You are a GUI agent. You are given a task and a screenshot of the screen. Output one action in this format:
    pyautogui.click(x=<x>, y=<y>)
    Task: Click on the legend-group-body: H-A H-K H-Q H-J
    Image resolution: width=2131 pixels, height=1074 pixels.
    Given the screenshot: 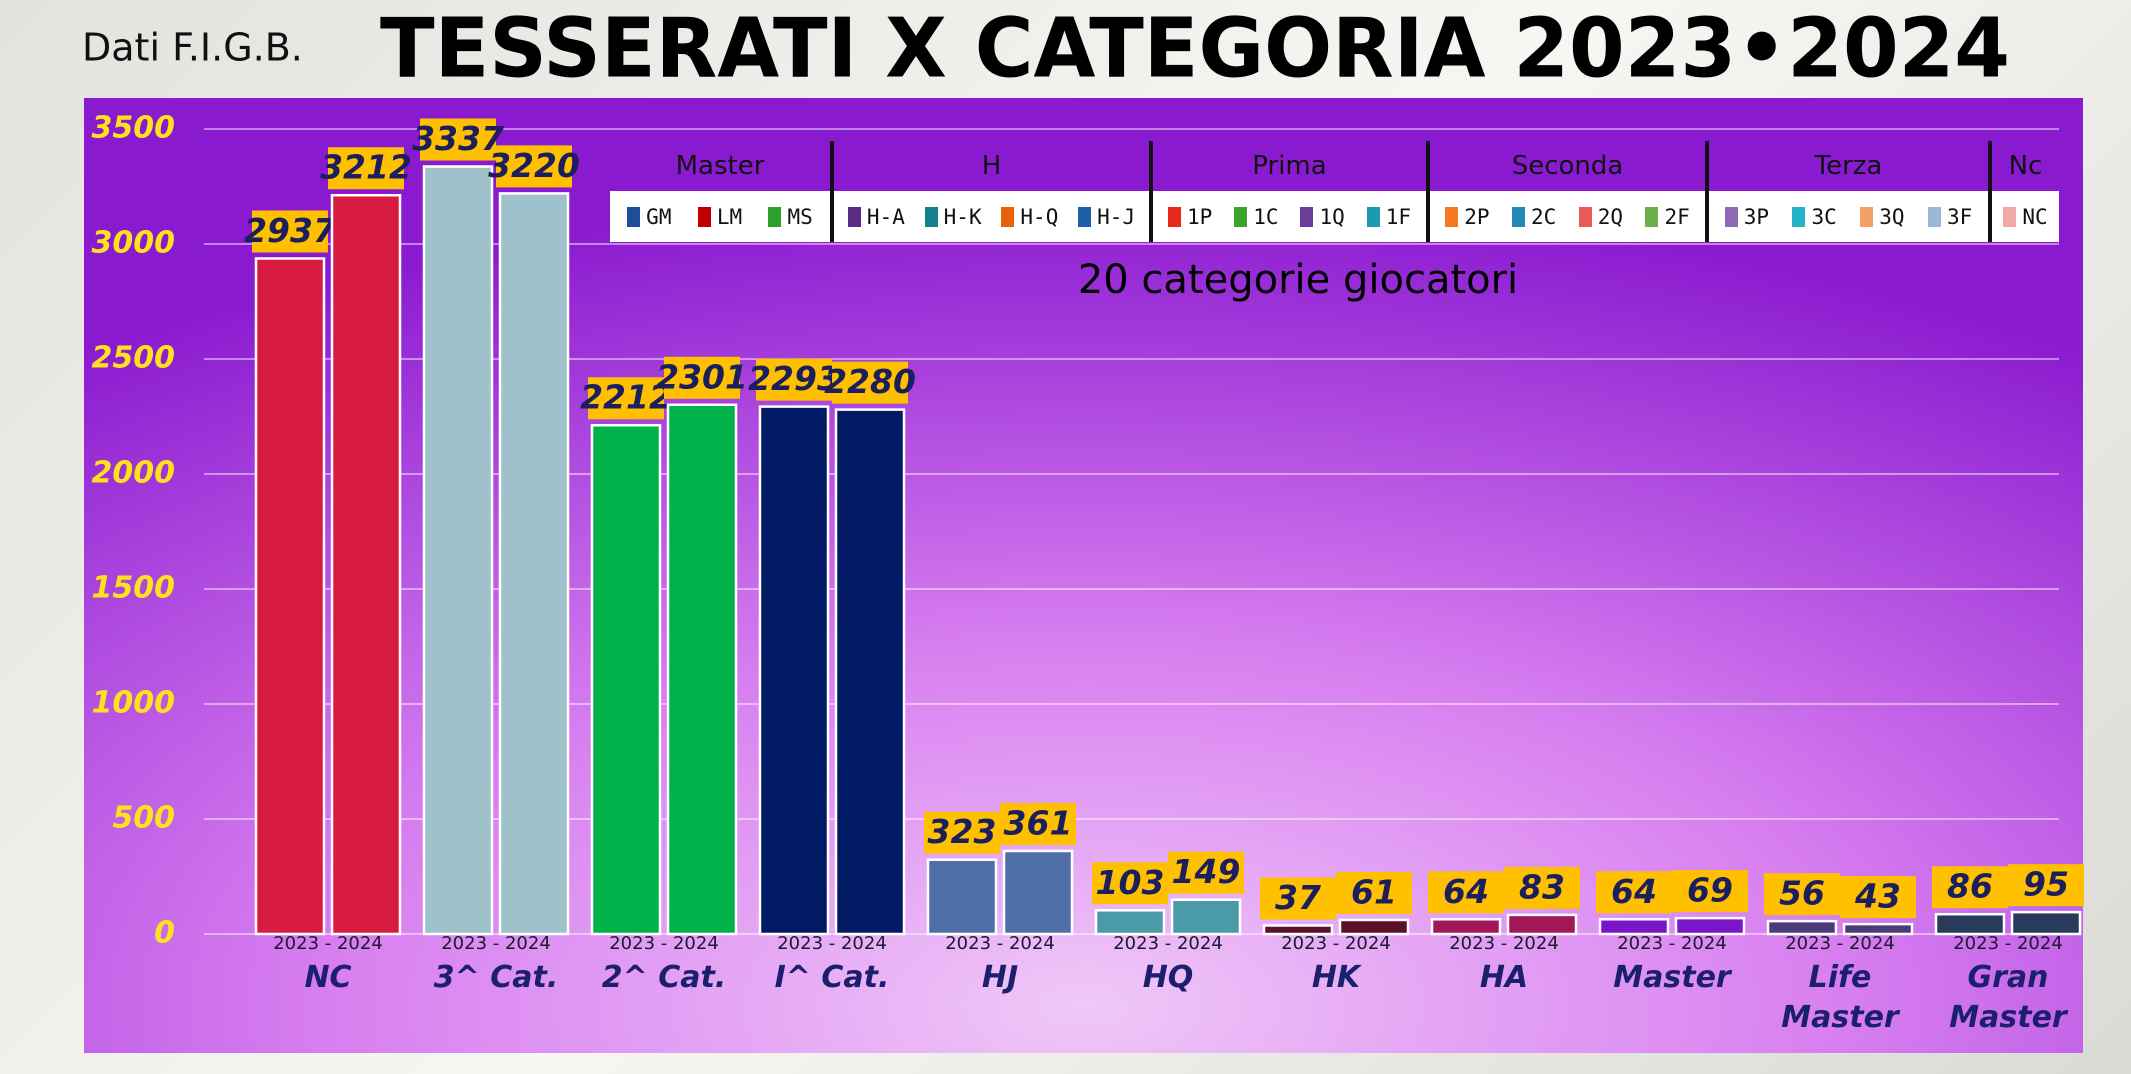 What is the action you would take?
    pyautogui.click(x=991, y=216)
    